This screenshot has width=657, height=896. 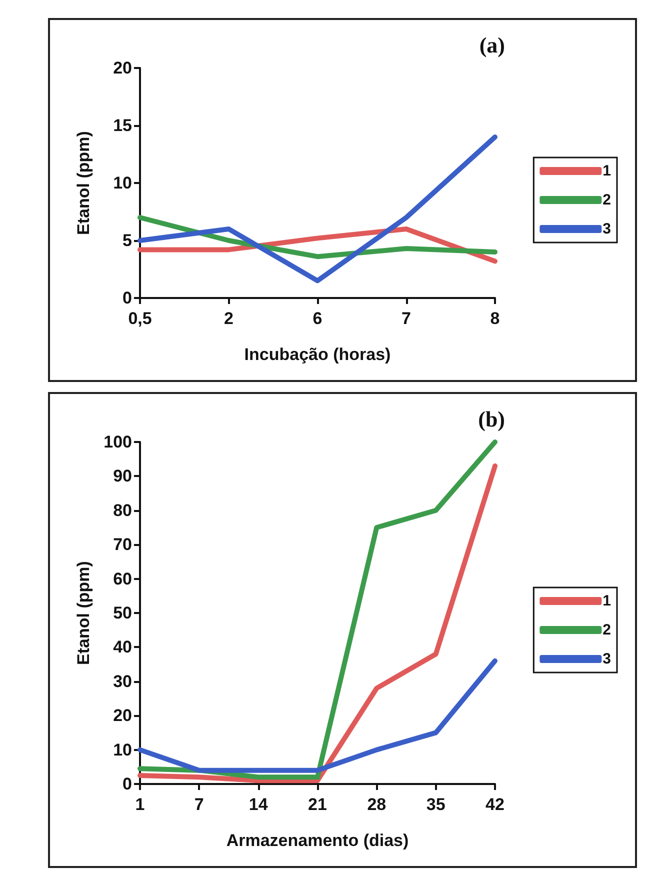 I want to click on x-tick-label: 35, so click(x=436, y=804).